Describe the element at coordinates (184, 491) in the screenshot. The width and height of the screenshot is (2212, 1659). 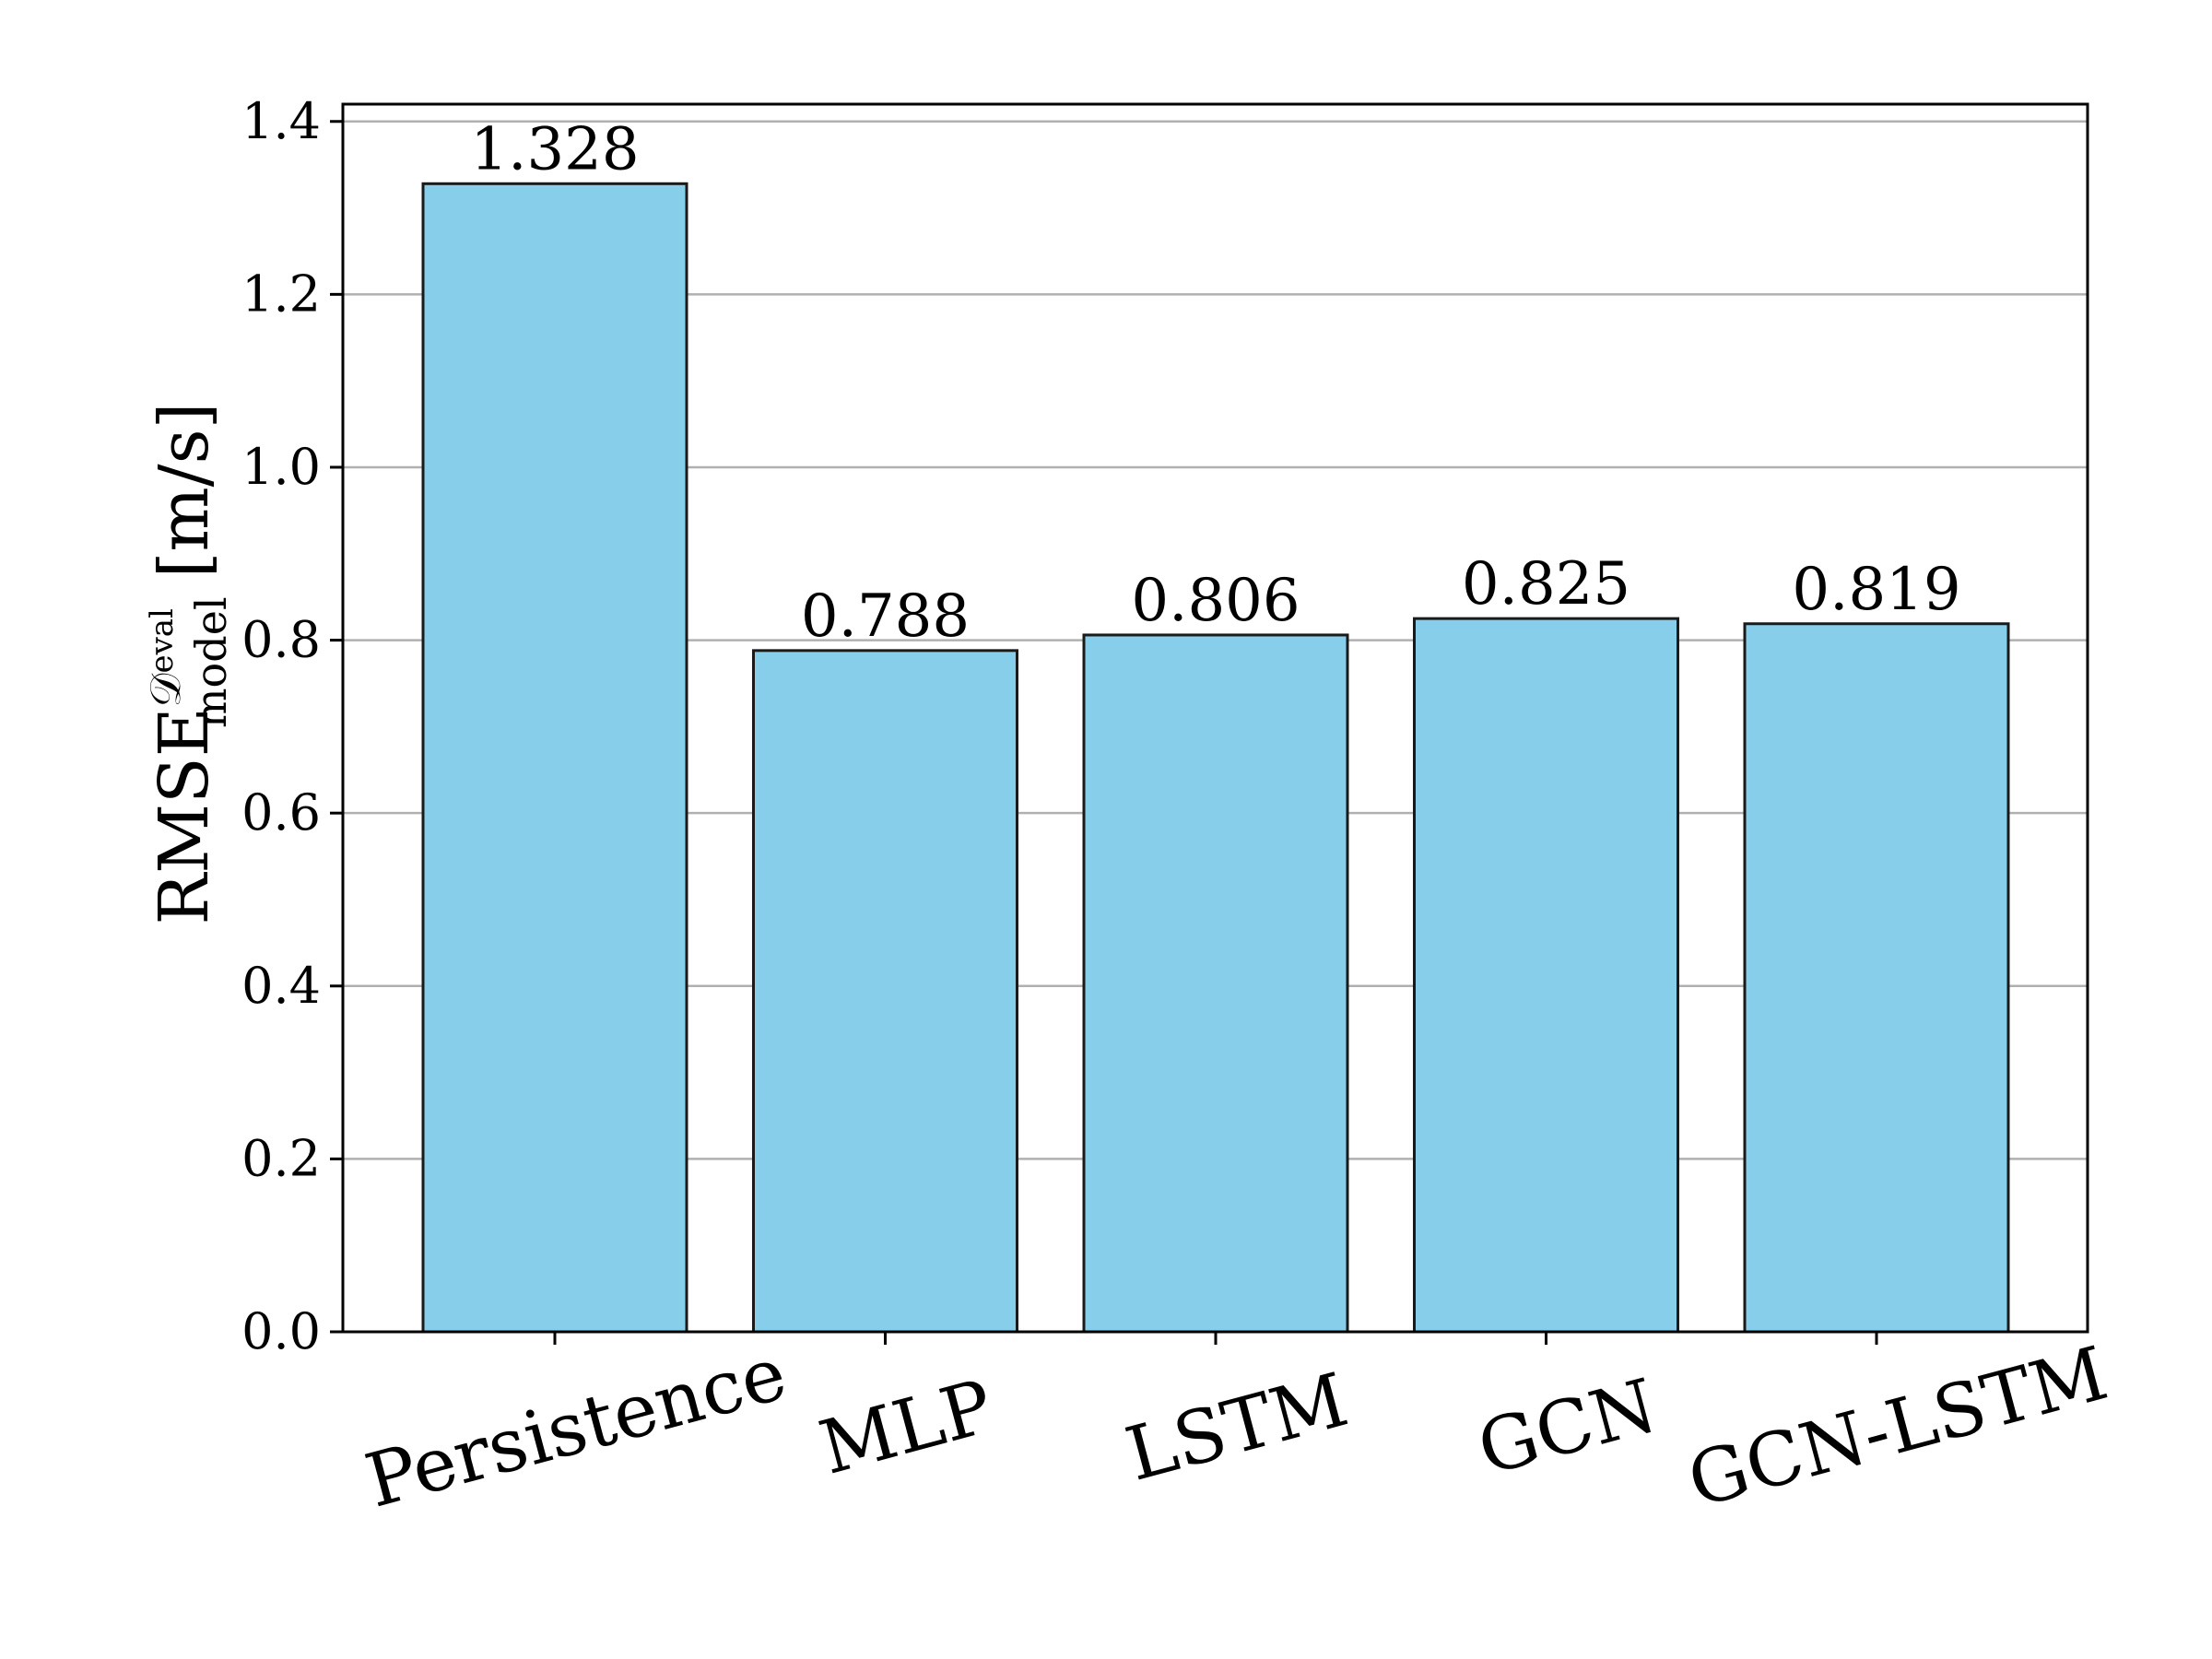
I see `y-axis-label-unit: [m/s]` at that location.